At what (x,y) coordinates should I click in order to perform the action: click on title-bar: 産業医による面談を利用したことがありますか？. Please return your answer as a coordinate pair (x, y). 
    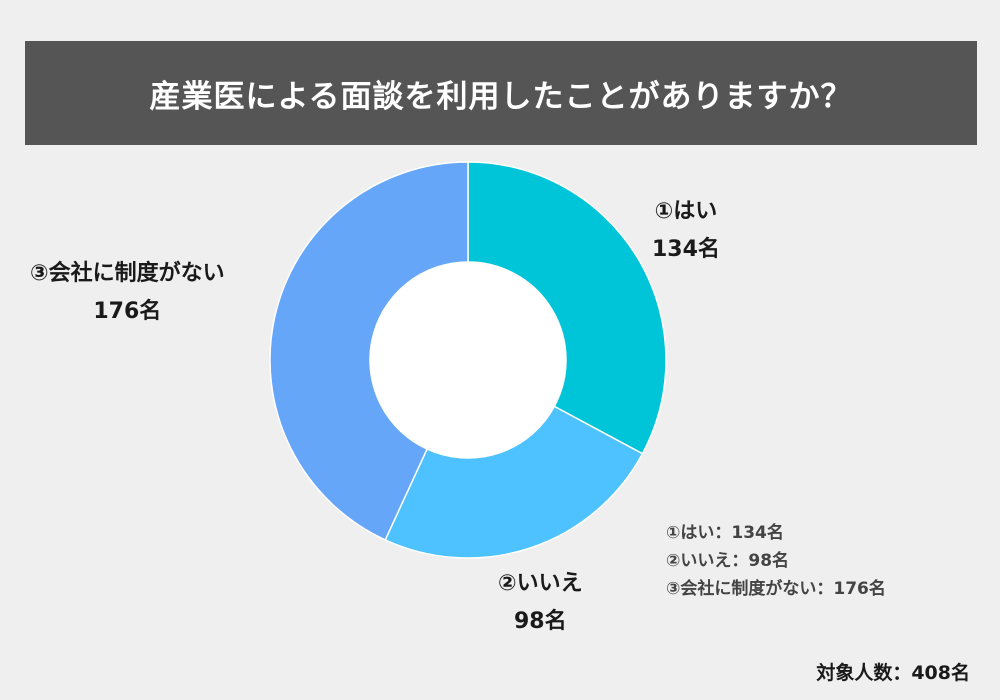
    Looking at the image, I should click on (501, 93).